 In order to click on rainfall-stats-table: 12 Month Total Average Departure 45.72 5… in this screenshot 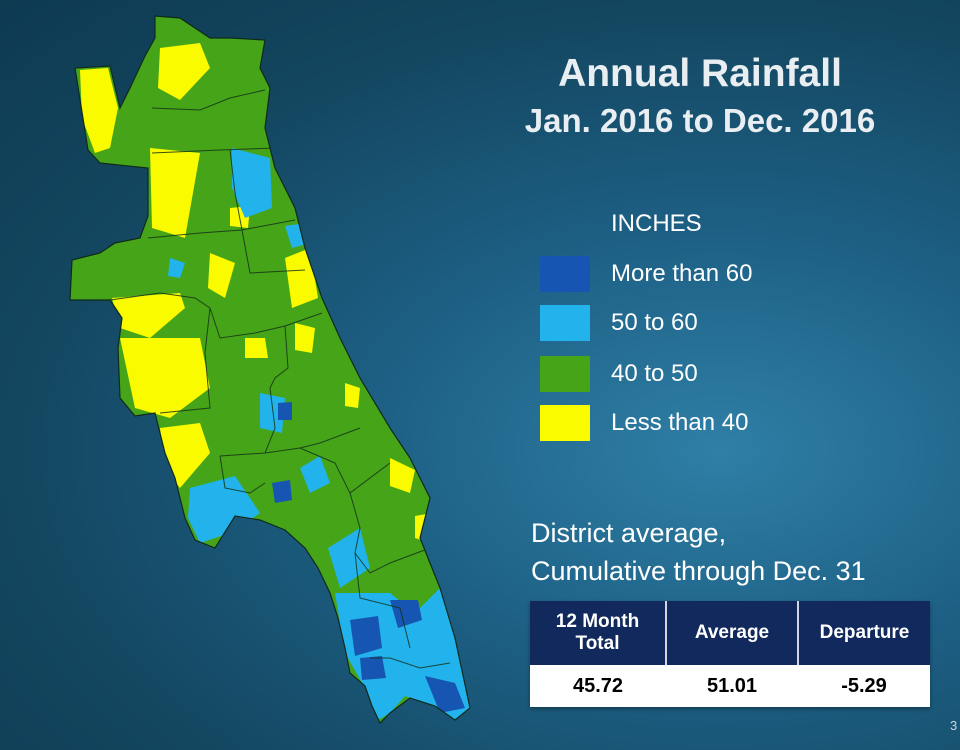, I will do `click(730, 654)`.